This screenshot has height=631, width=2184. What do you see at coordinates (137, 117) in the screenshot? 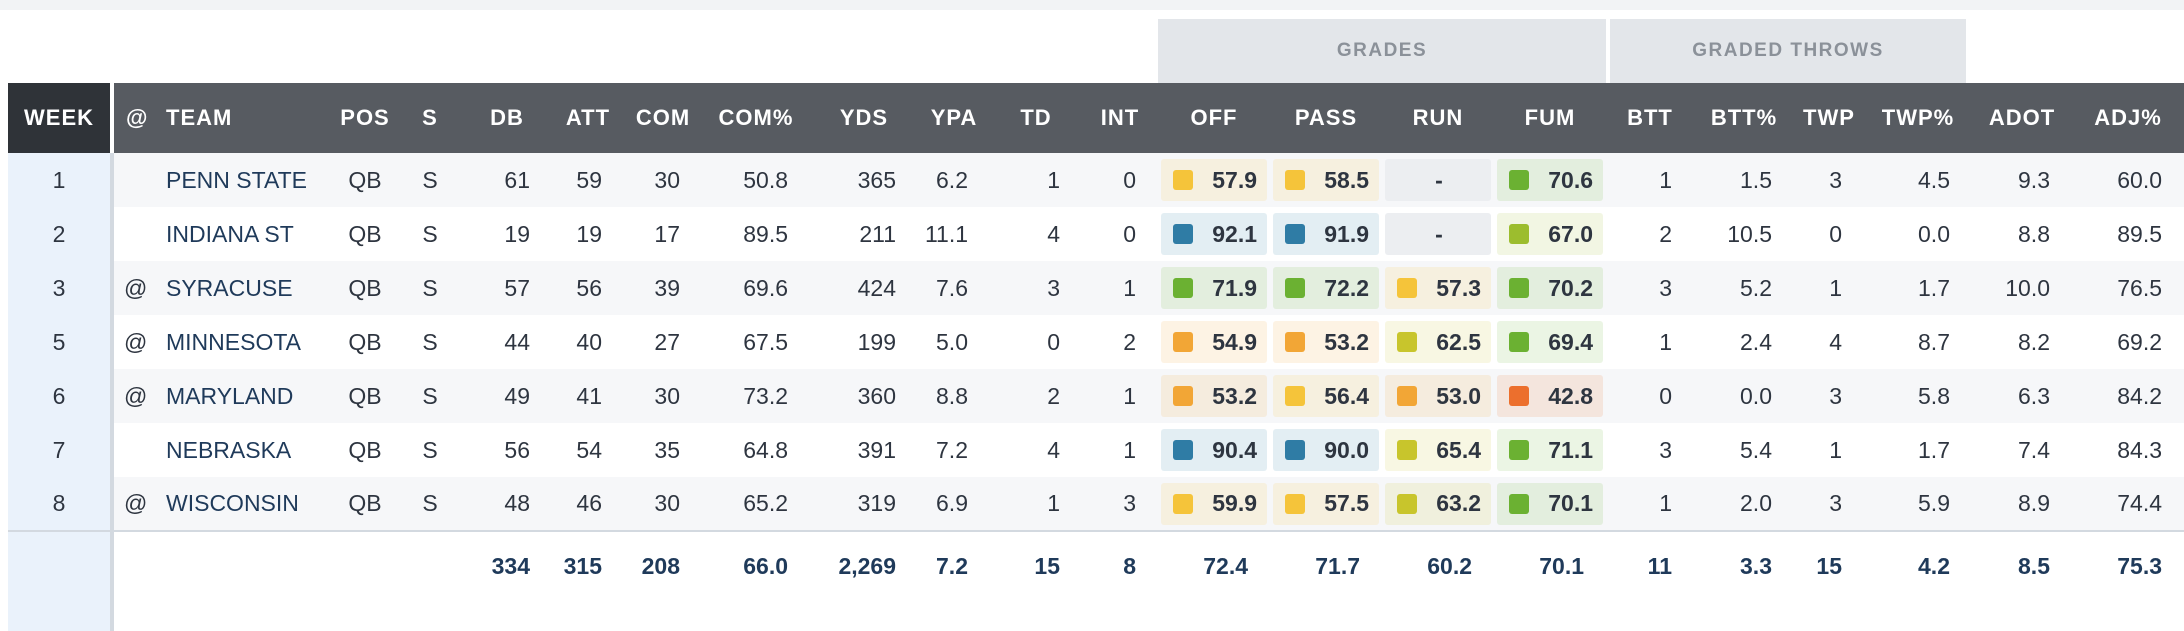
I see `column-header-at: @` at bounding box center [137, 117].